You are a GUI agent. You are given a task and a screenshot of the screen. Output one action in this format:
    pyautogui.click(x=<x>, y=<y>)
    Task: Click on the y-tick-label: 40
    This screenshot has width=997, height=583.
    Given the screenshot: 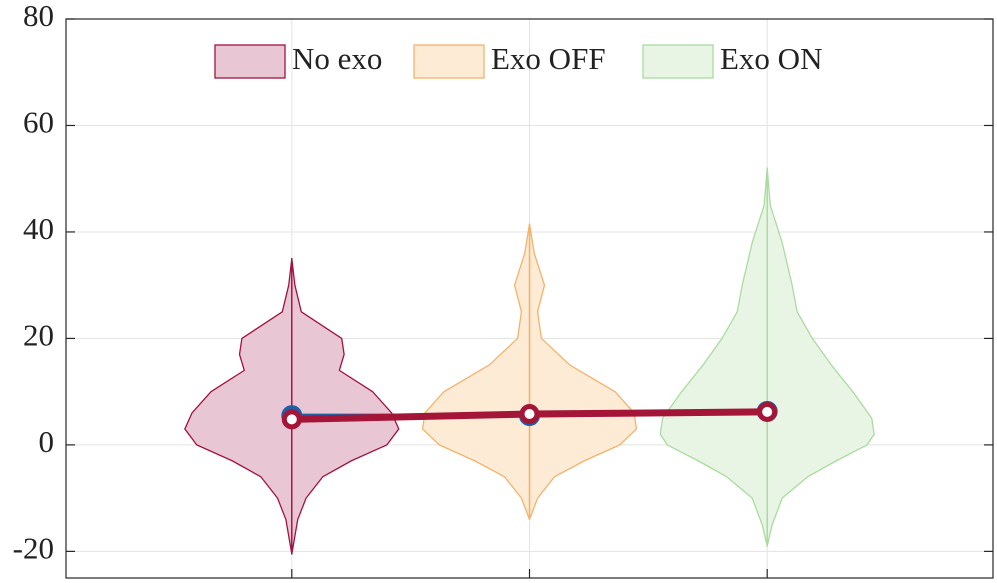 What is the action you would take?
    pyautogui.click(x=38, y=228)
    